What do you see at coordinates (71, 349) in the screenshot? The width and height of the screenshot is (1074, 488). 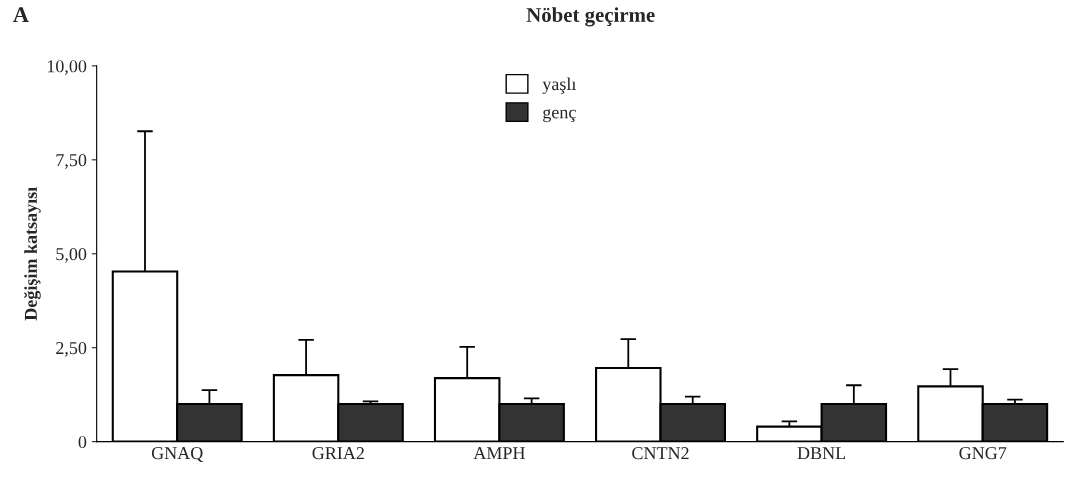 I see `y-tick-label: 2,50` at bounding box center [71, 349].